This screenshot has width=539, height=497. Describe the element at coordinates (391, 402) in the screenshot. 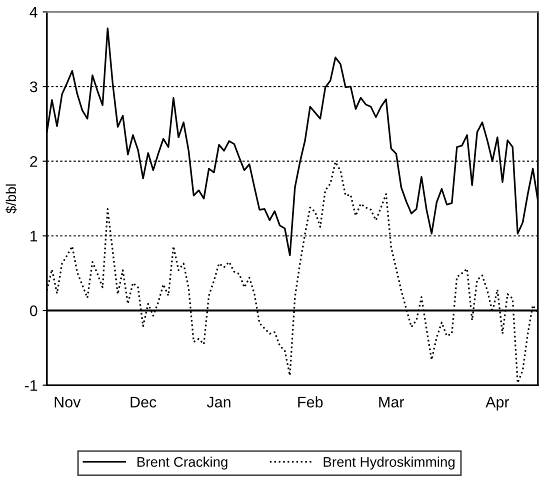

I see `x-tick-label: Mar` at that location.